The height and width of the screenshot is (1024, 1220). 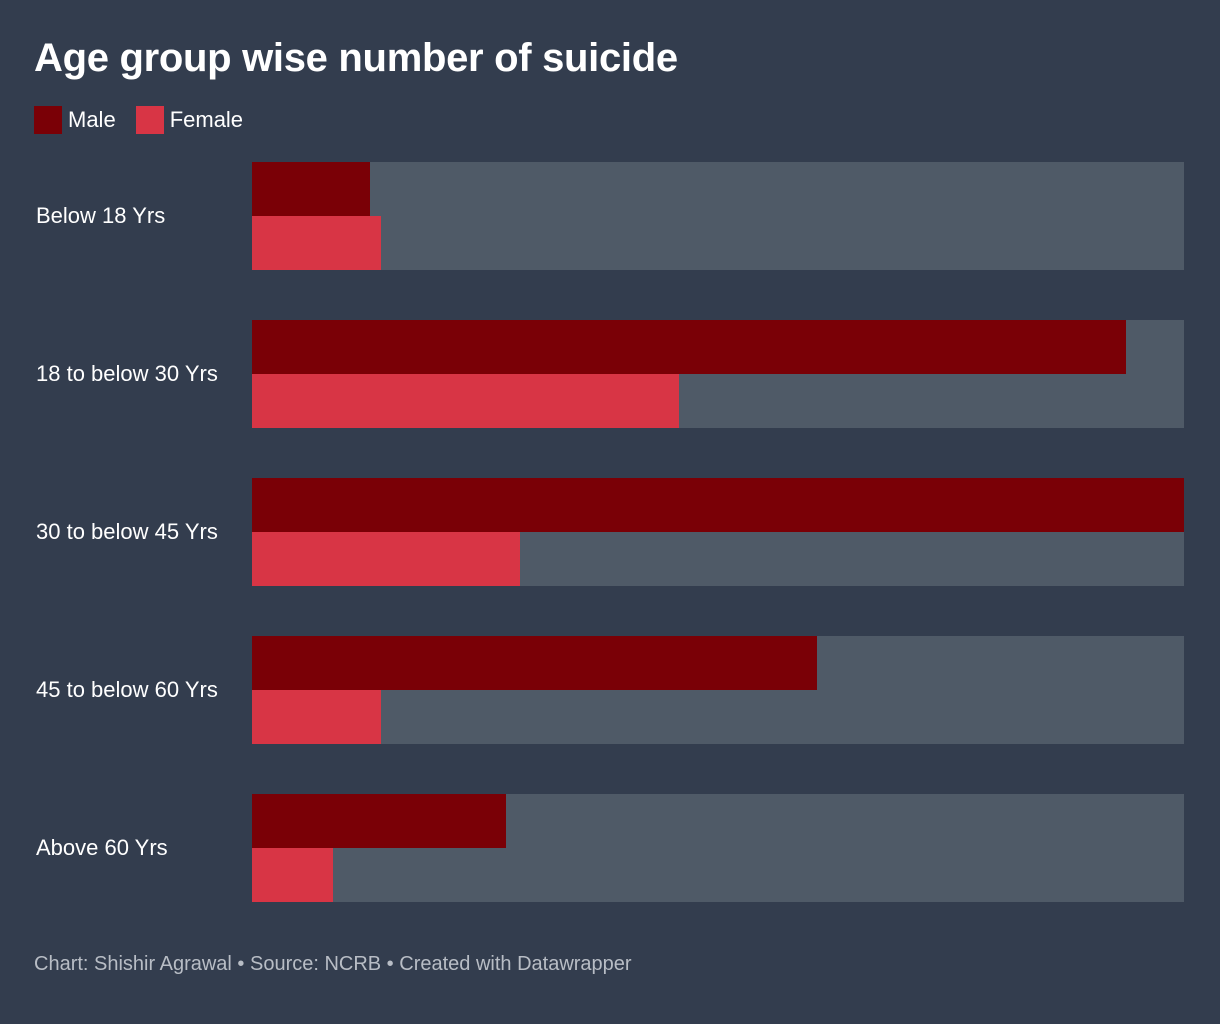 I want to click on category-label: Above 60 Yrs, so click(x=102, y=847).